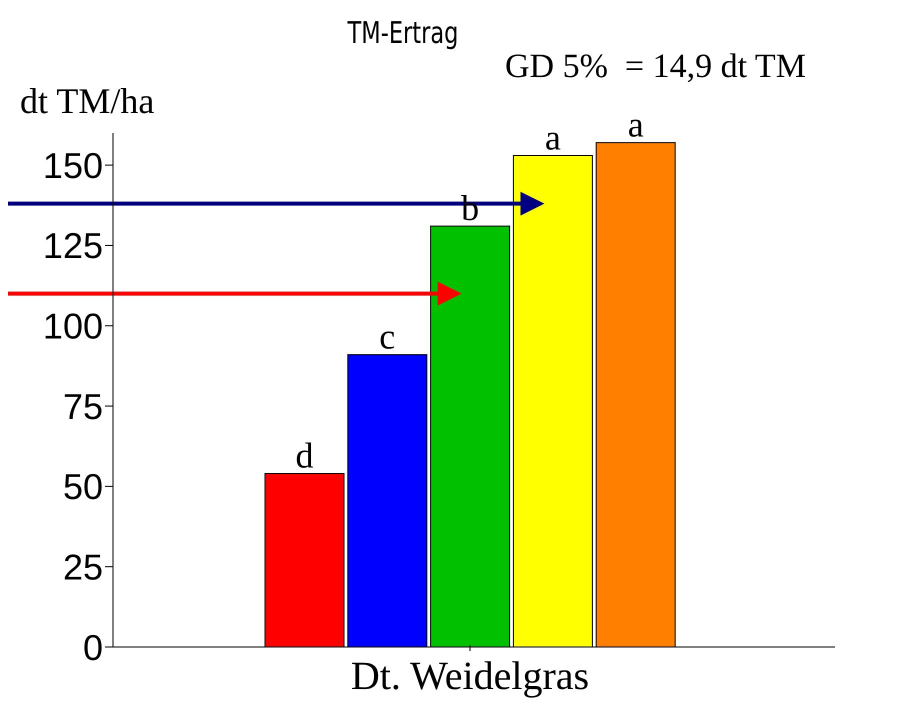  Describe the element at coordinates (403, 33) in the screenshot. I see `chart-title: TM-Ertrag` at that location.